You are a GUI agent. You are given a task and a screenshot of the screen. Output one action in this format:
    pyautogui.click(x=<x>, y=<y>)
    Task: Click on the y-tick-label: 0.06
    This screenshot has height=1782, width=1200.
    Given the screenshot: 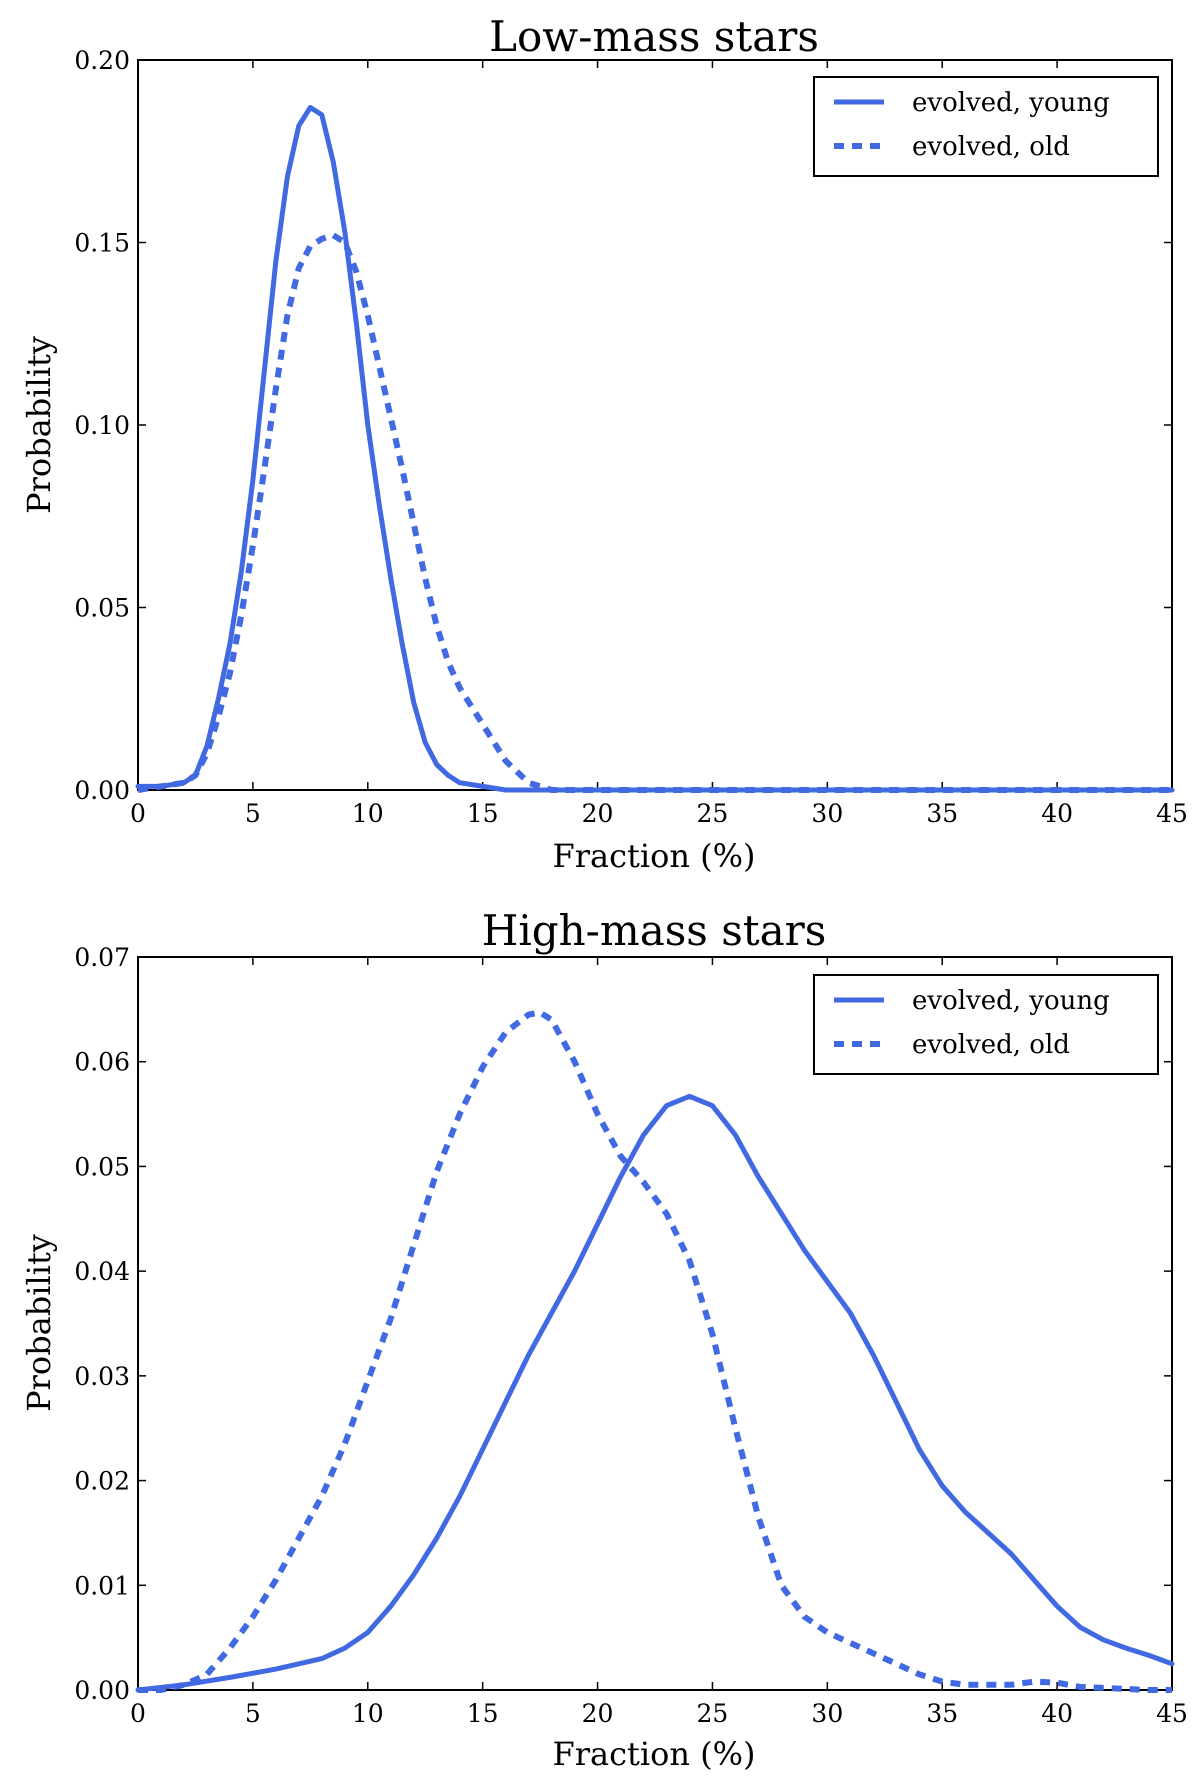 What is the action you would take?
    pyautogui.click(x=102, y=1062)
    